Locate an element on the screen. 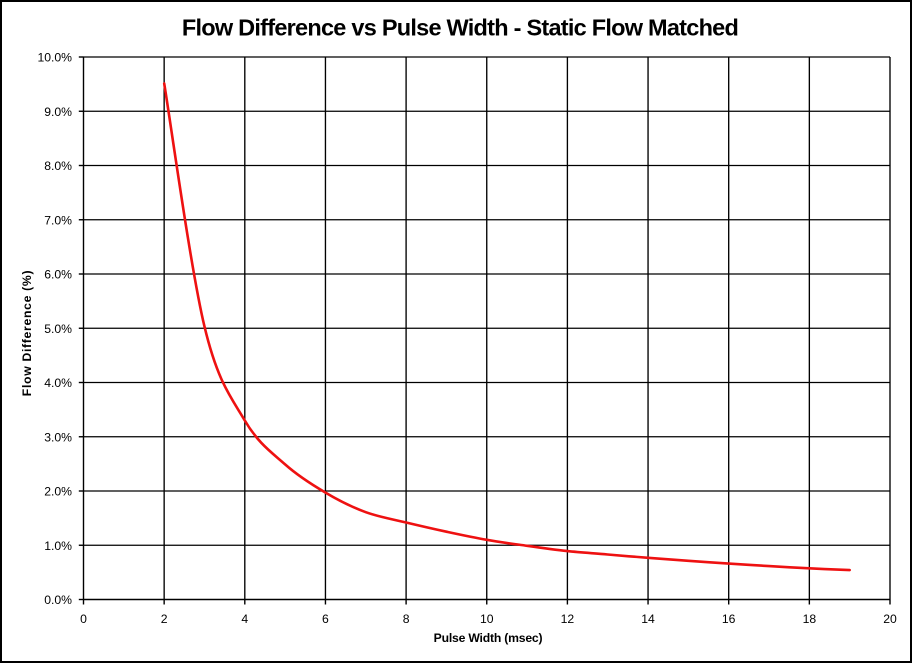 The height and width of the screenshot is (663, 912). svg-text: 10 is located at coordinates (487, 619).